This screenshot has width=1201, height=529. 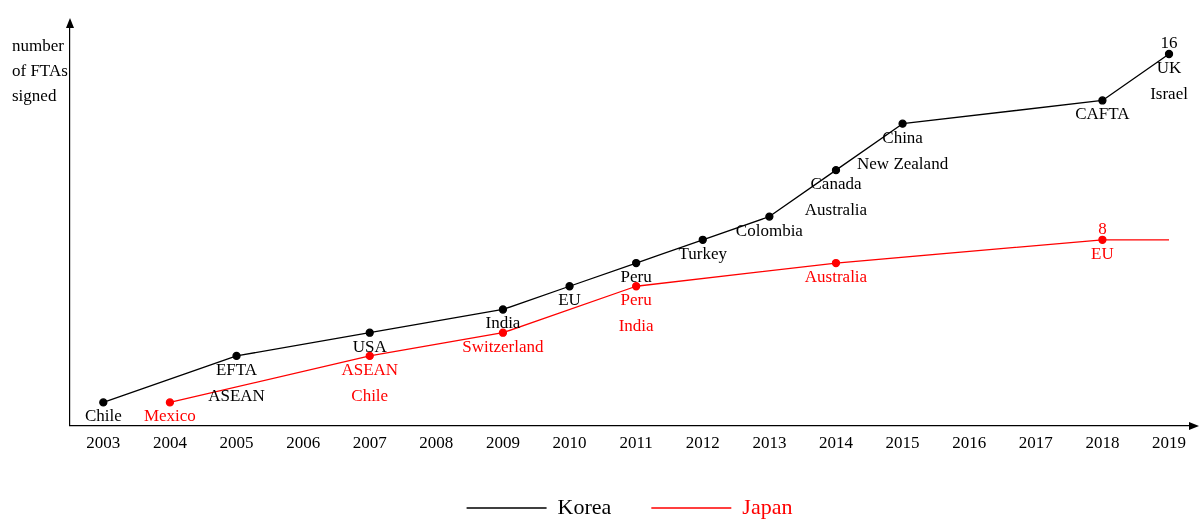 I want to click on annotation: China, so click(x=903, y=137).